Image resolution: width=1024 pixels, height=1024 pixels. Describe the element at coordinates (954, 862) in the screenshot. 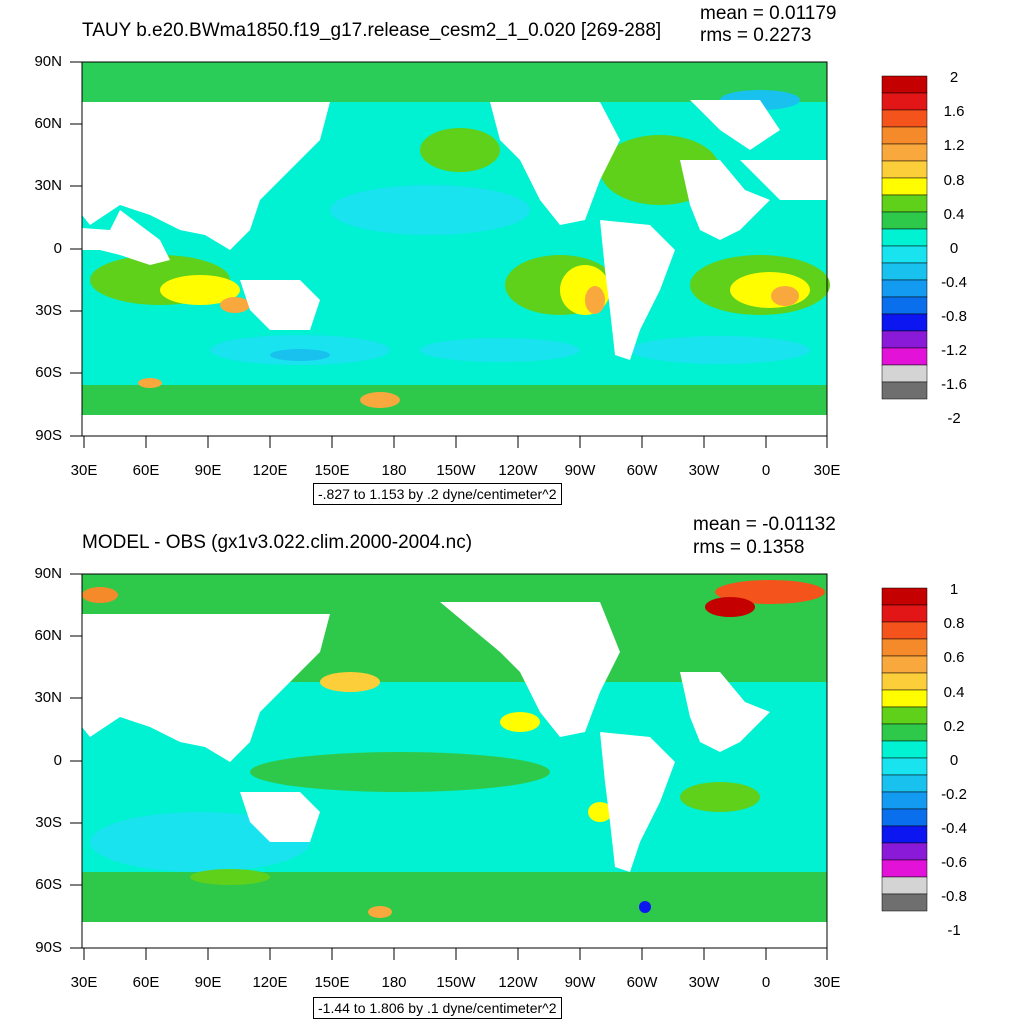

I see `colorbar-label: -0.6` at that location.